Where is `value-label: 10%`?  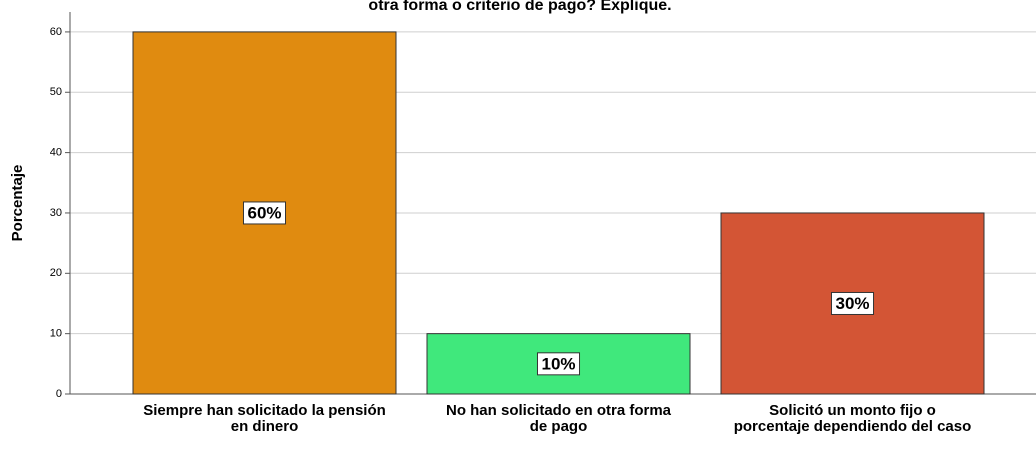 value-label: 10% is located at coordinates (558, 363).